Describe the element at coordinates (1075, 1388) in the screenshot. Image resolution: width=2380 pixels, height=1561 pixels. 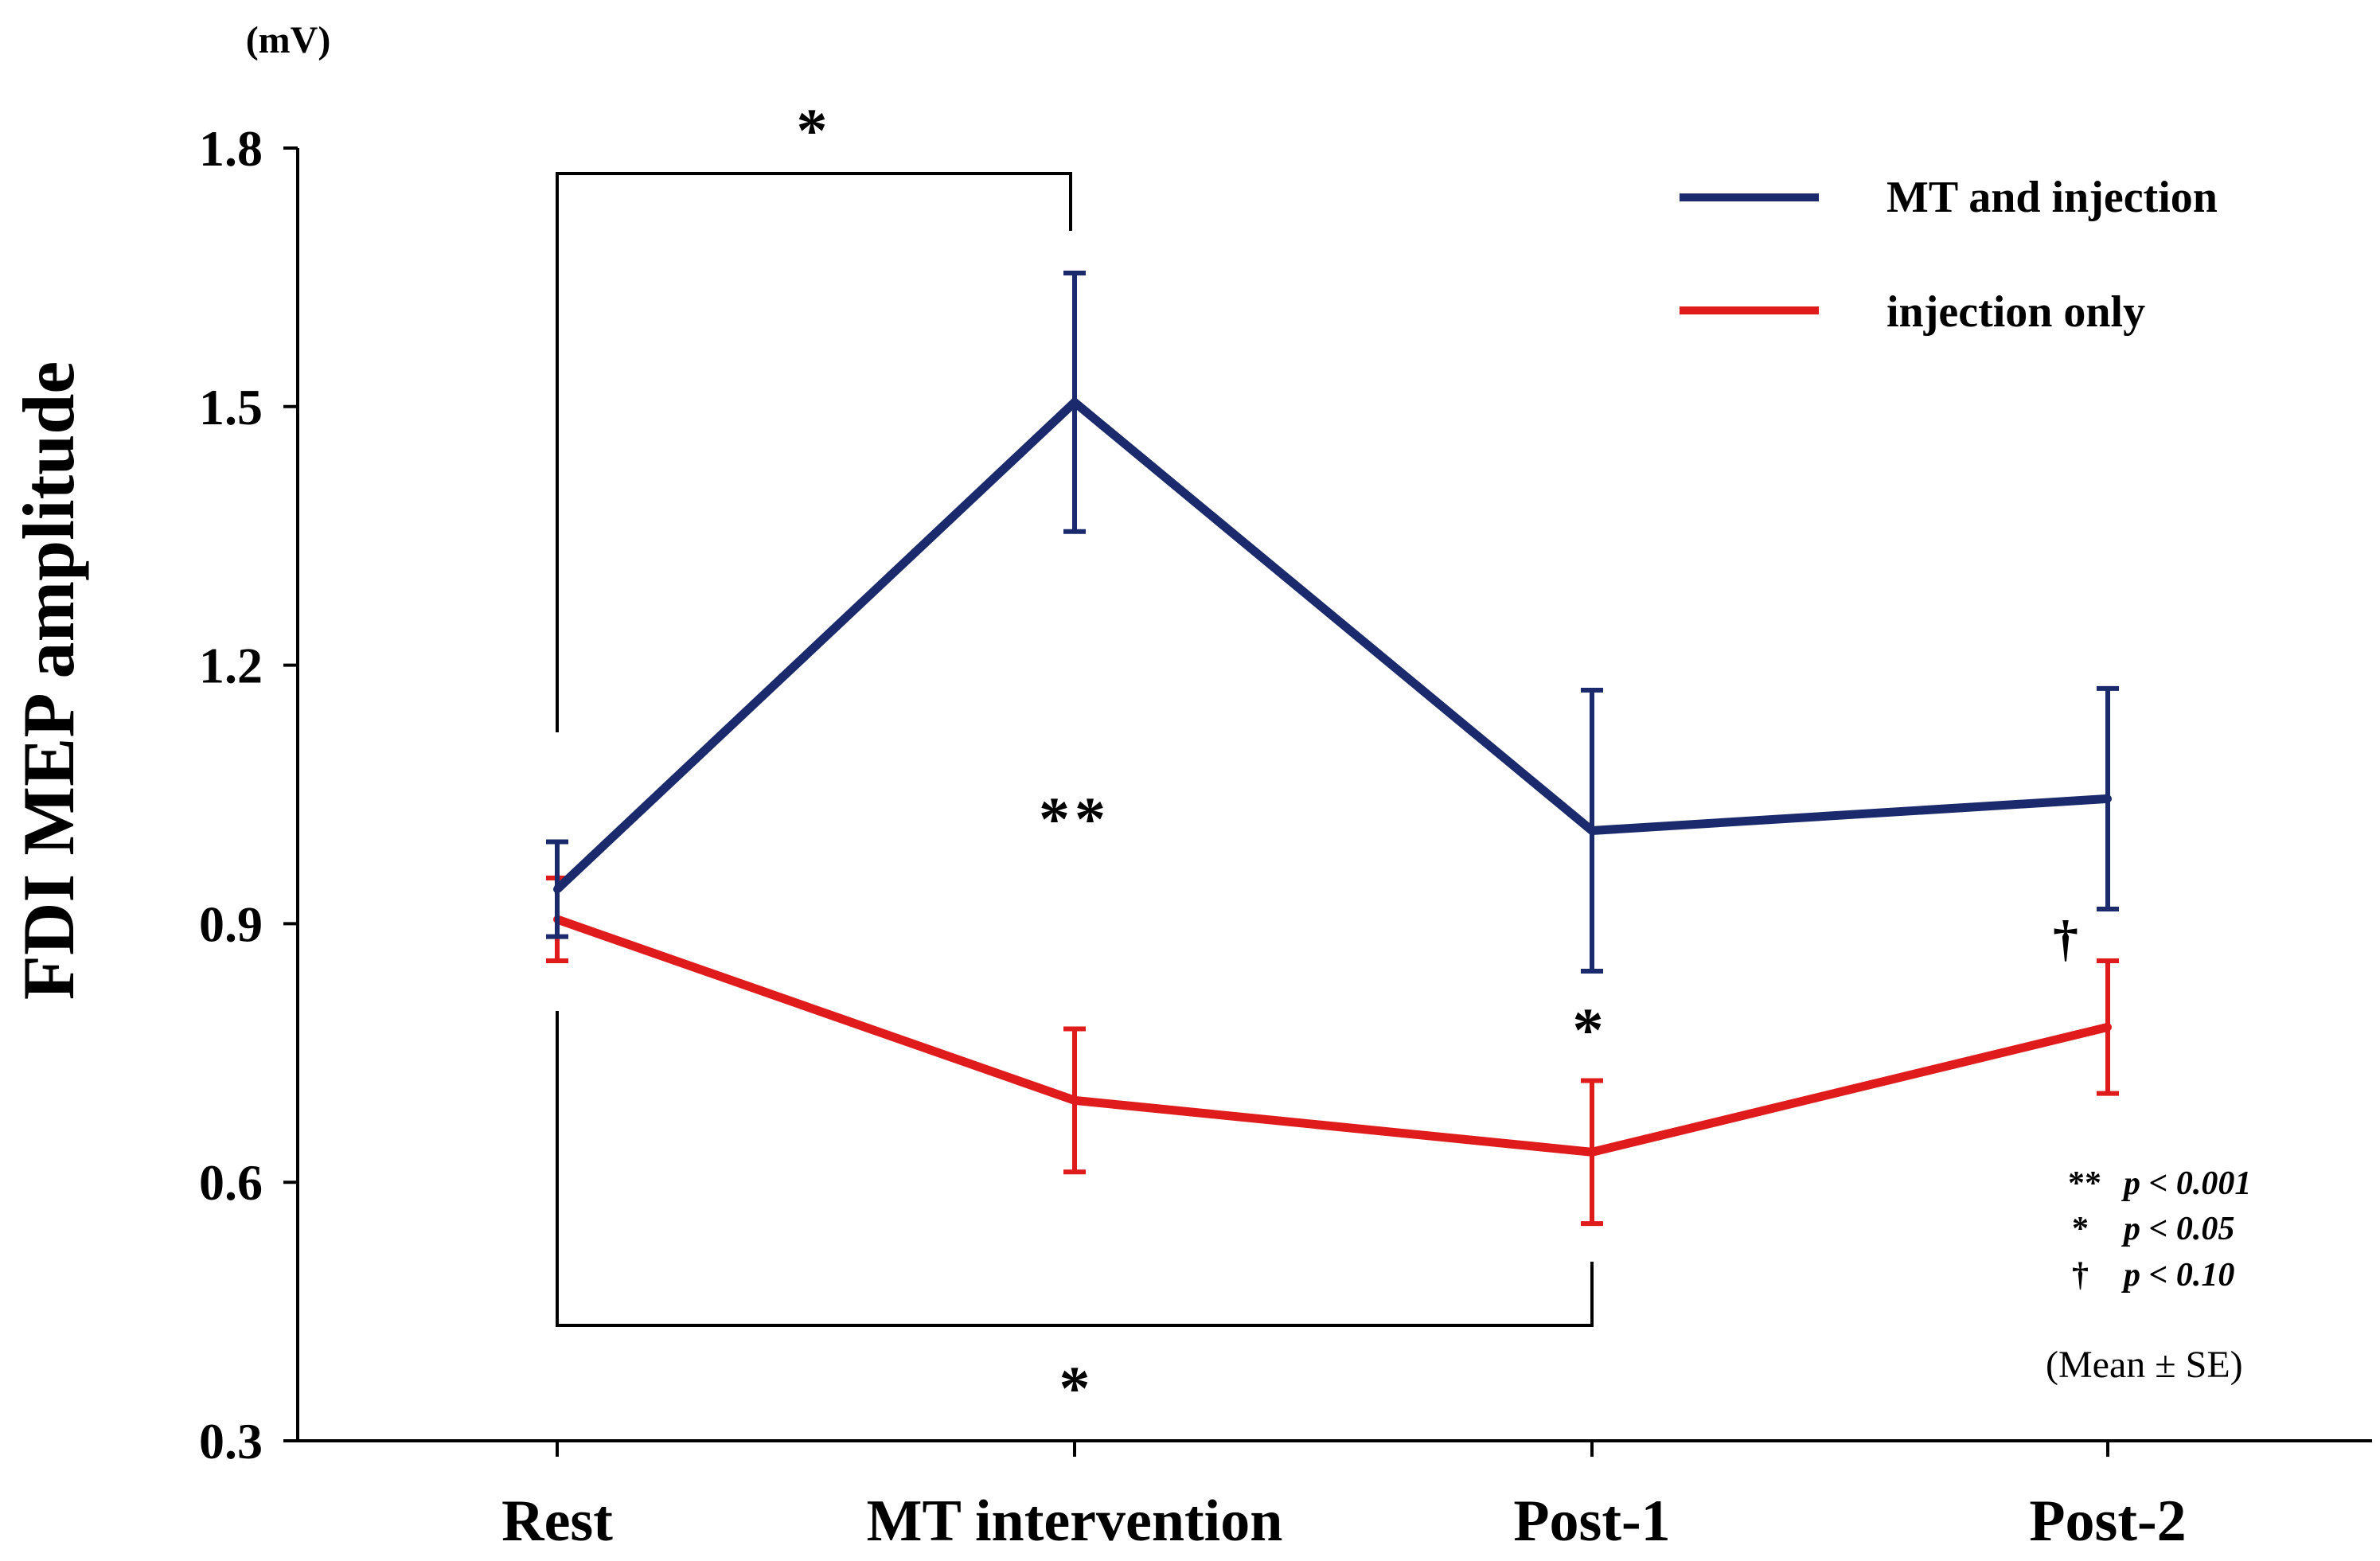
I see `bracket-bottom-star: *` at that location.